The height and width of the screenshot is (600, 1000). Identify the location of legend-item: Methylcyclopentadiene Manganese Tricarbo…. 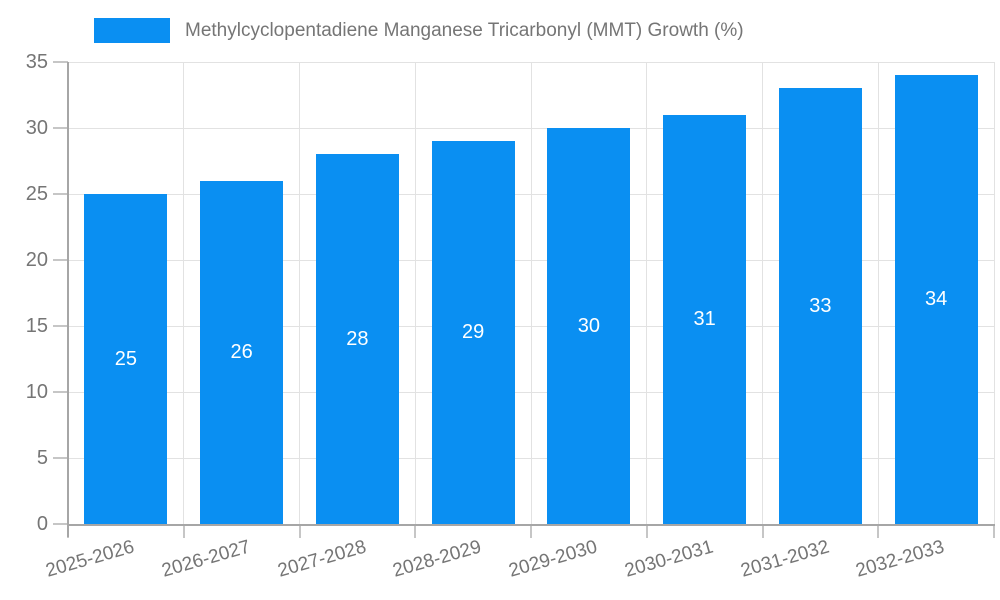
(419, 30).